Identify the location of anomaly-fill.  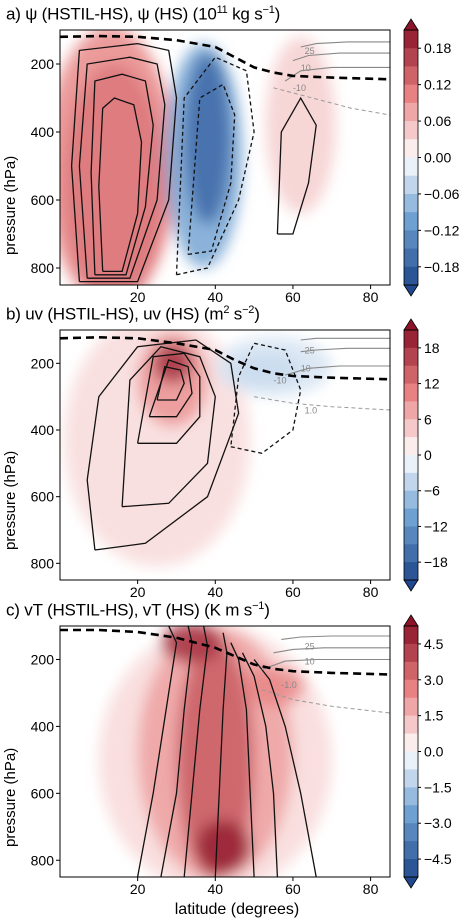
(215, 758).